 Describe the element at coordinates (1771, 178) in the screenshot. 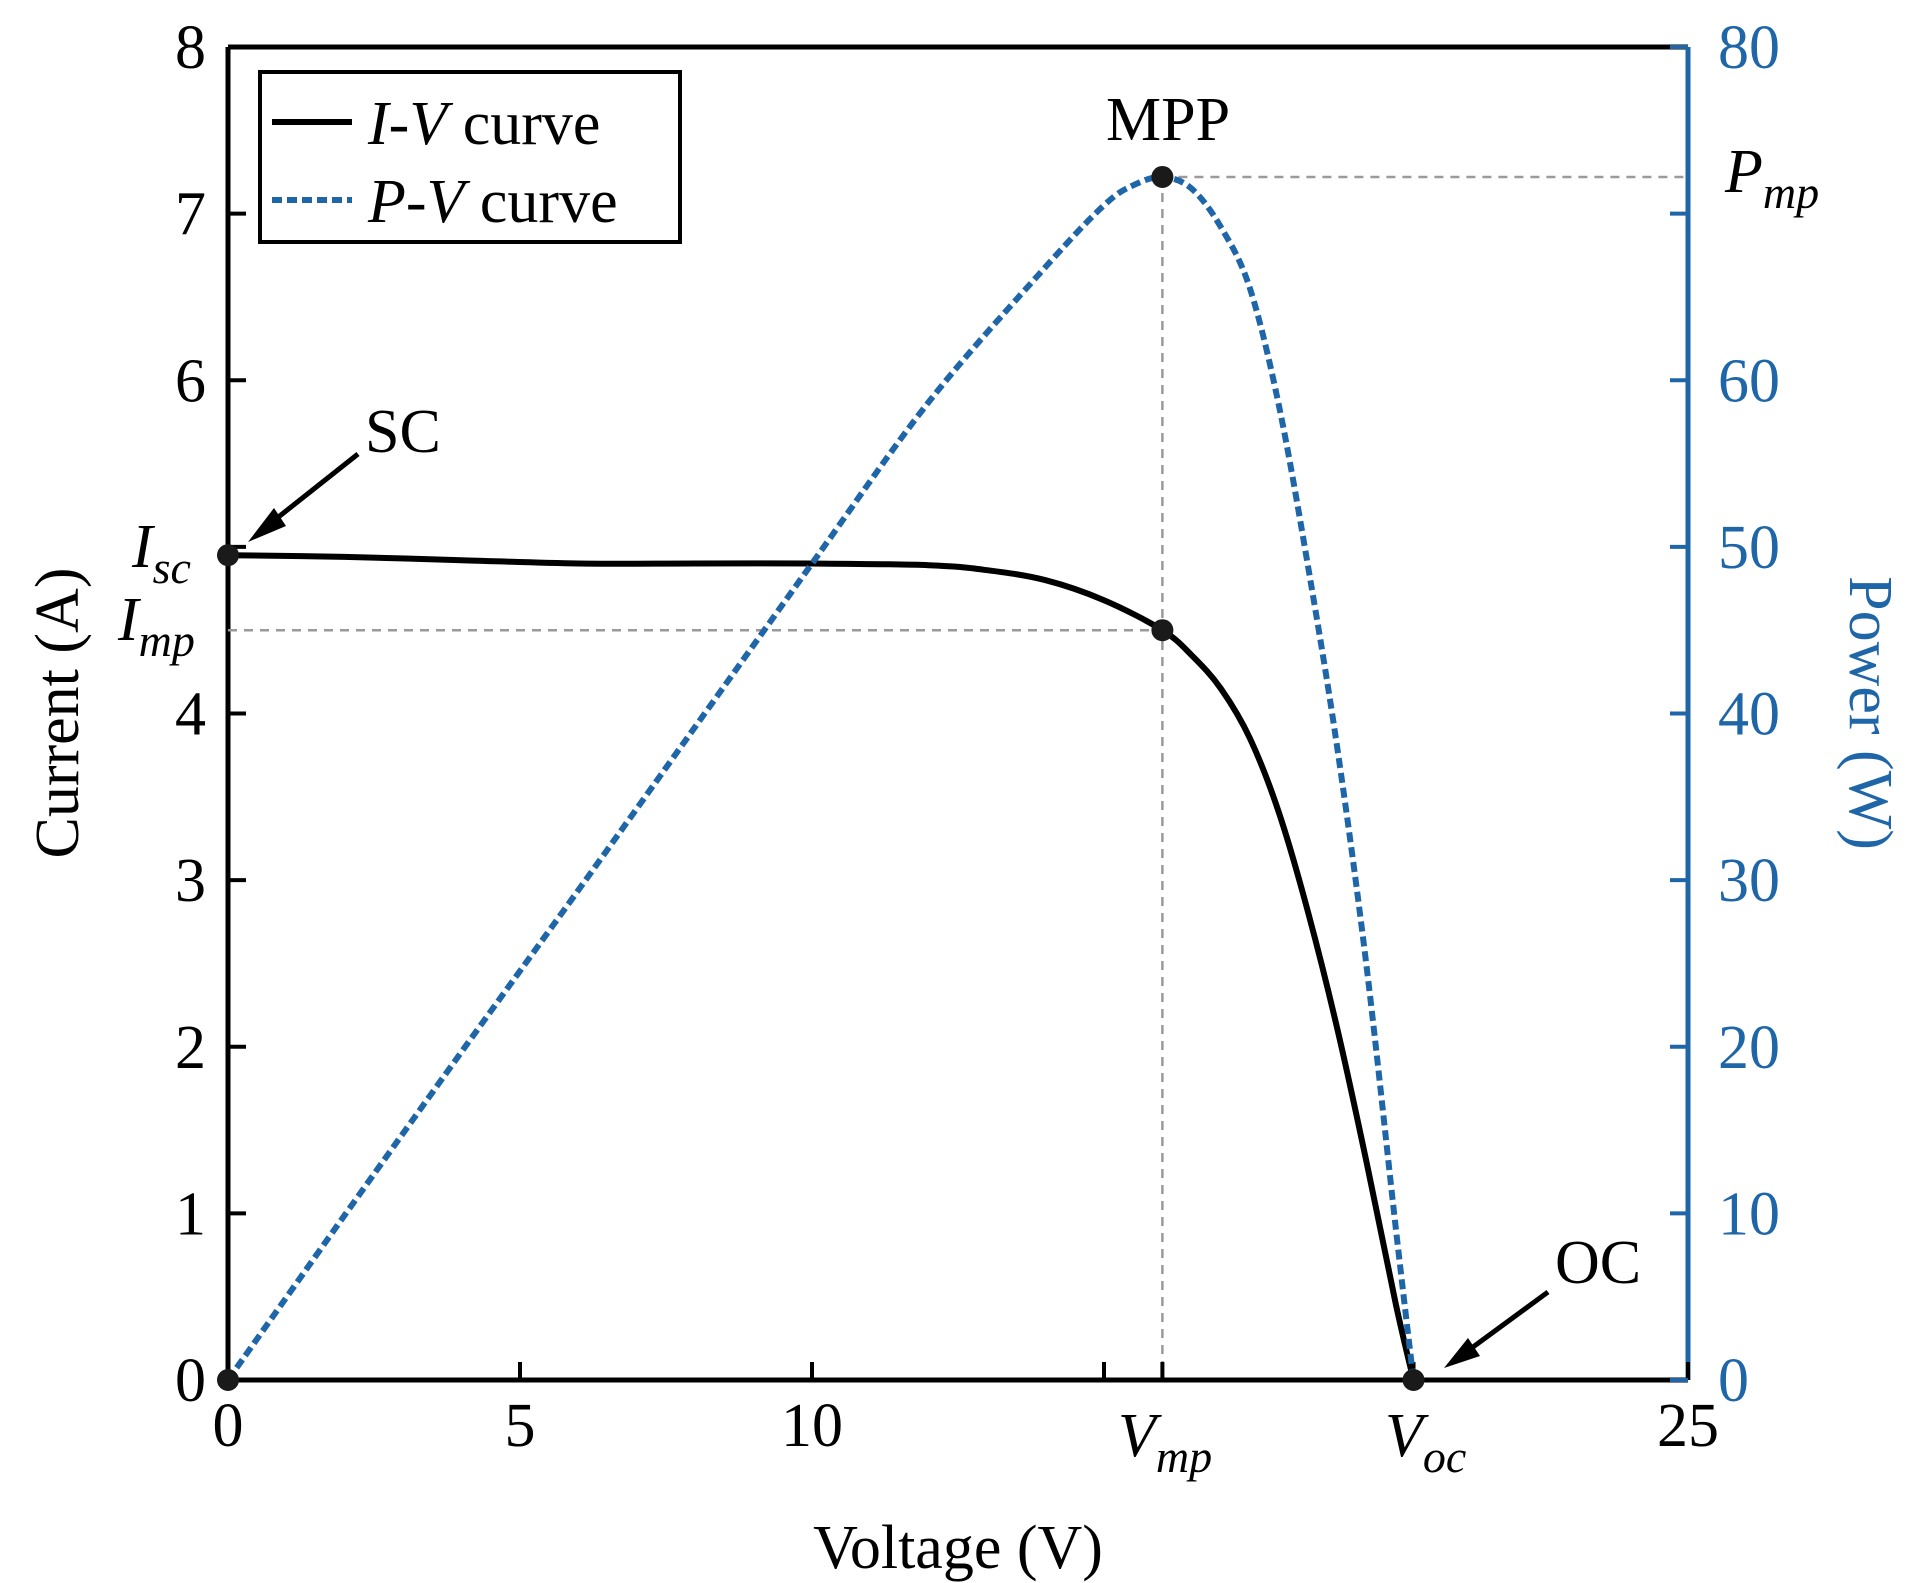

I see `pmp-label: Pmp` at that location.